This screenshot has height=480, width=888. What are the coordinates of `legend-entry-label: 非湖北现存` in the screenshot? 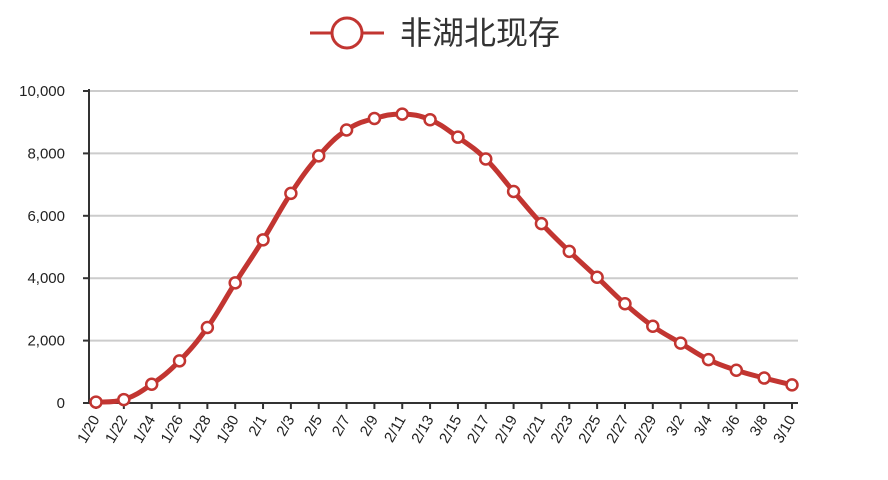 It's located at (480, 33).